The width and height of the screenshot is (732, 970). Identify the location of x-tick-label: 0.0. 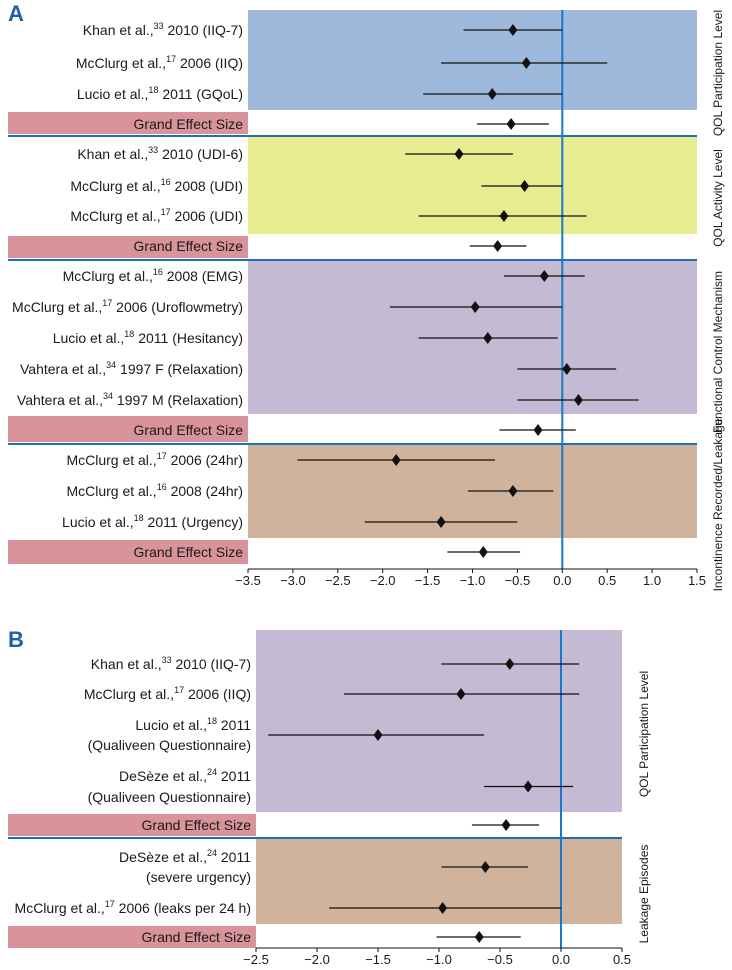
(562, 580).